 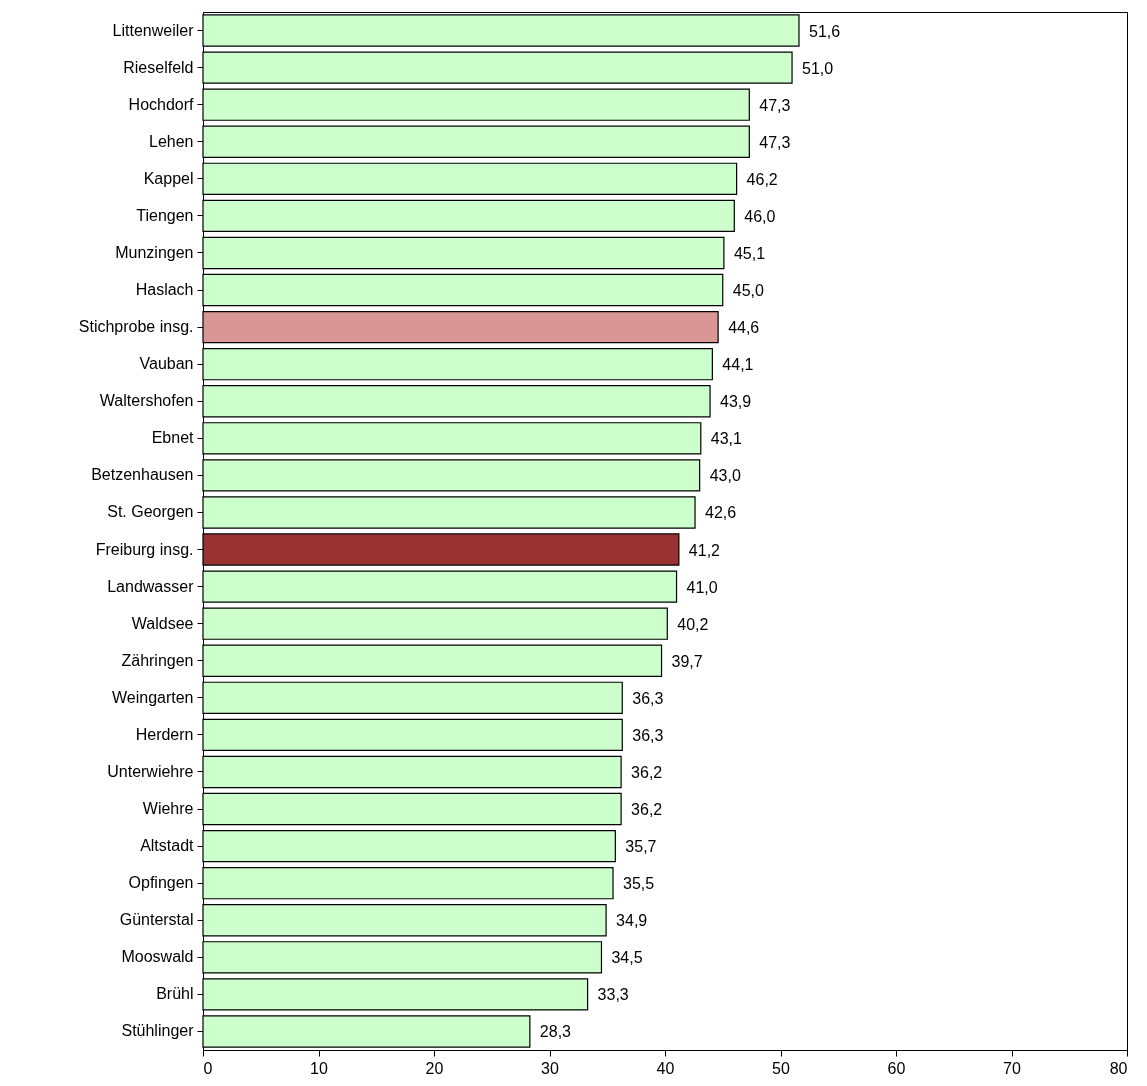 I want to click on data-label: 51,6, so click(x=824, y=31).